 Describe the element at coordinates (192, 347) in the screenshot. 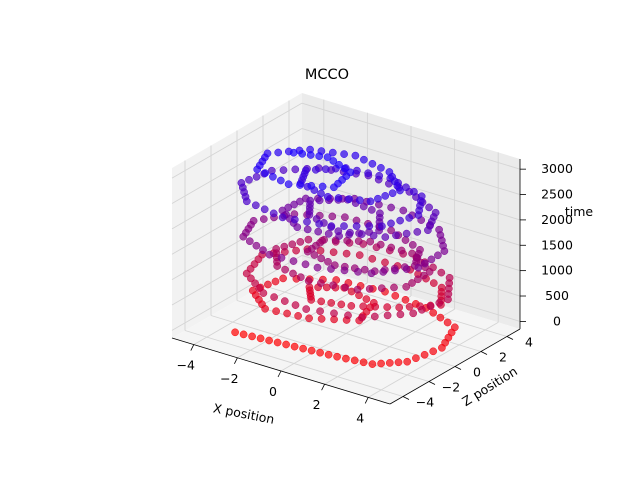

I see `x-tick` at that location.